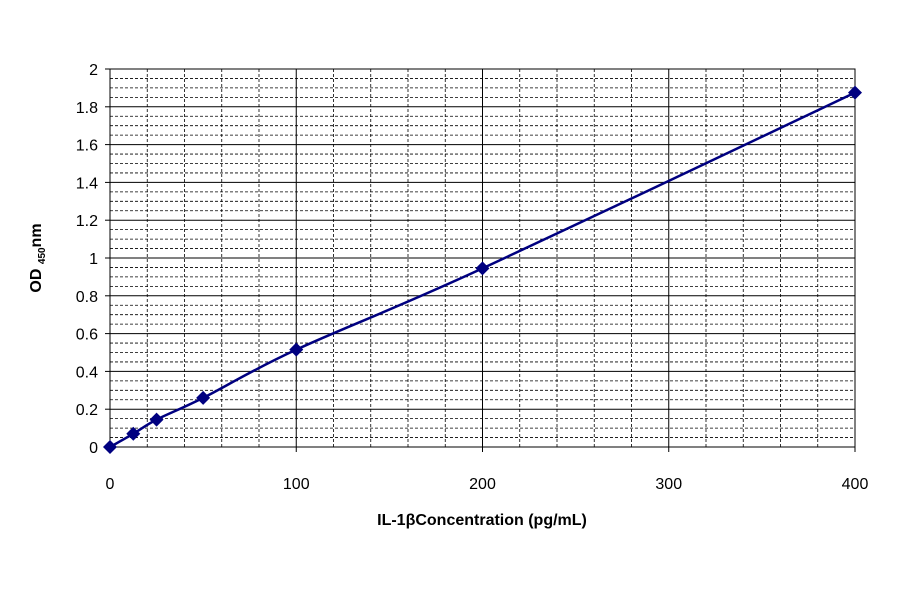 The height and width of the screenshot is (594, 900). What do you see at coordinates (87, 221) in the screenshot?
I see `y-tick-label: 1.2` at bounding box center [87, 221].